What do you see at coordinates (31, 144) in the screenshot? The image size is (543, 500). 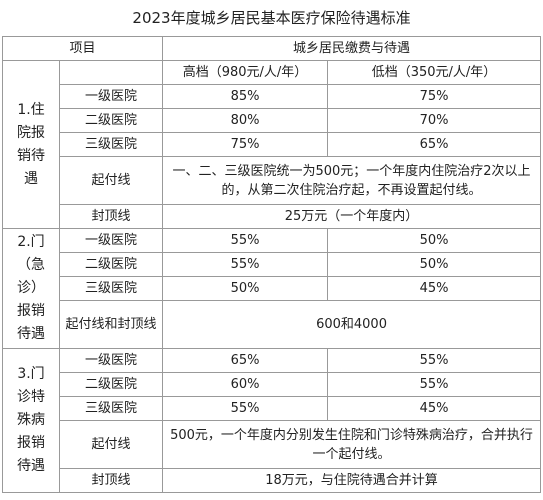 I see `table-cell: 1.住院报销待遇` at bounding box center [31, 144].